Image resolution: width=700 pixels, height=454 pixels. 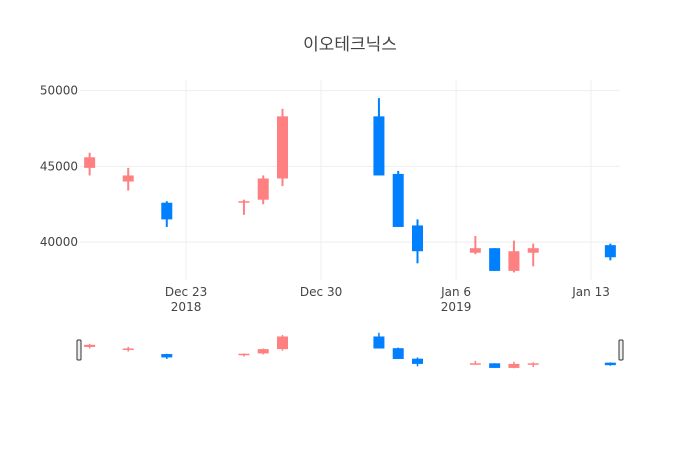 I want to click on x-tick-label: Dec 30, so click(x=321, y=292).